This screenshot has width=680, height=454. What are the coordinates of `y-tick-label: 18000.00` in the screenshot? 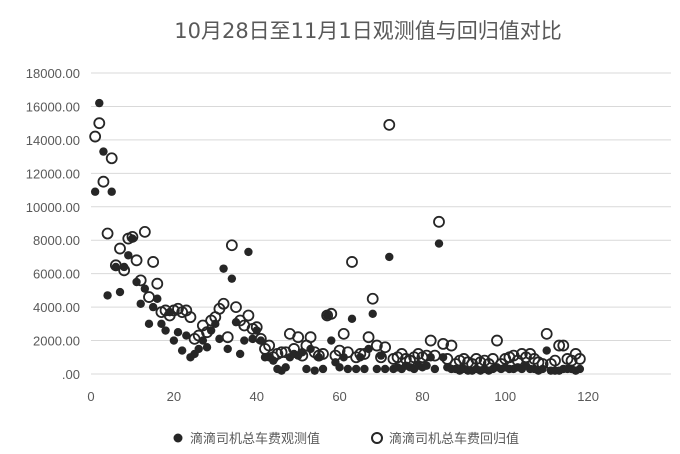 It's located at (53, 73).